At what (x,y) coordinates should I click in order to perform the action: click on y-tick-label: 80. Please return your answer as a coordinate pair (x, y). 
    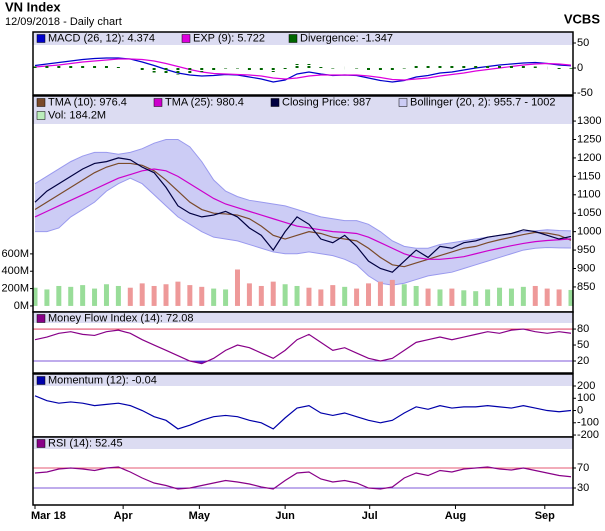
    Looking at the image, I should click on (583, 329).